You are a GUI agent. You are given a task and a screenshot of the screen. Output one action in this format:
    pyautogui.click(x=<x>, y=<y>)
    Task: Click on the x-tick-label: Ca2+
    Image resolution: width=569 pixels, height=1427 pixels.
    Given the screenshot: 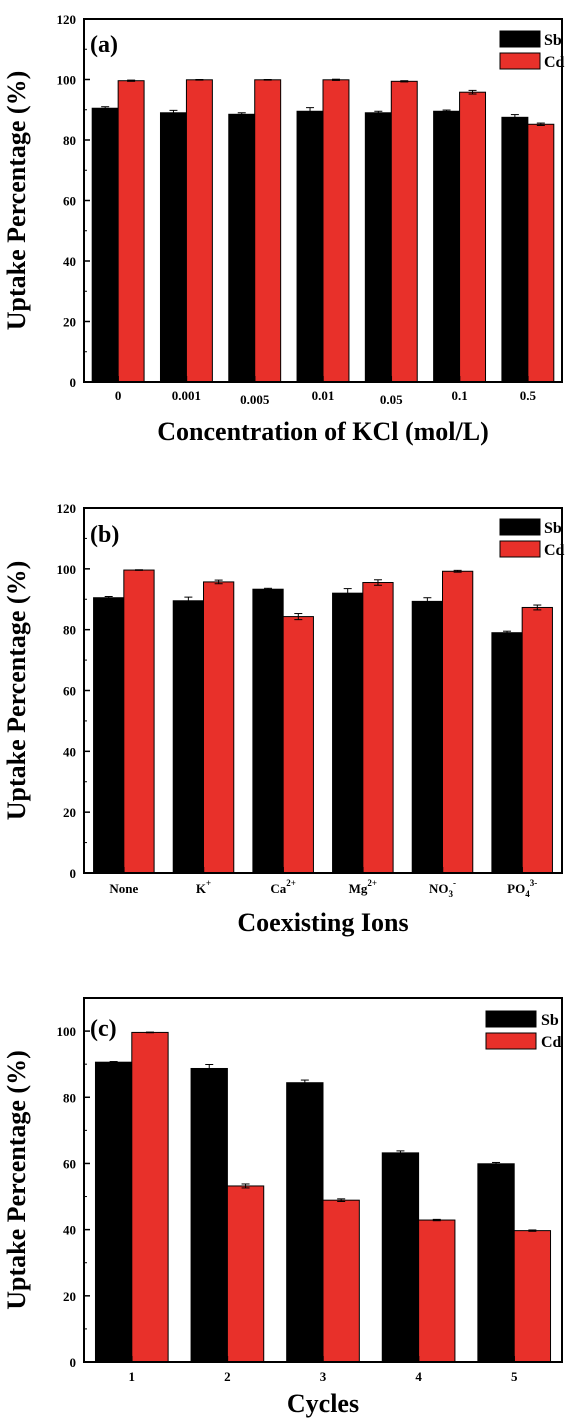 What is the action you would take?
    pyautogui.click(x=283, y=887)
    